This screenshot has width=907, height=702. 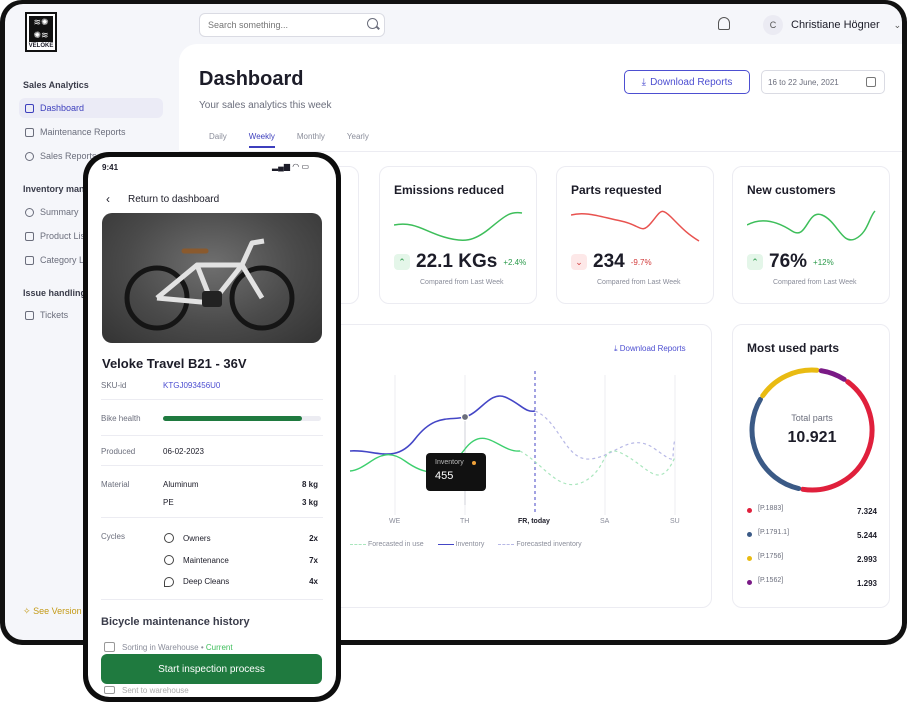 I want to click on sidebar-item-category-list: Category List, so click(x=91, y=260).